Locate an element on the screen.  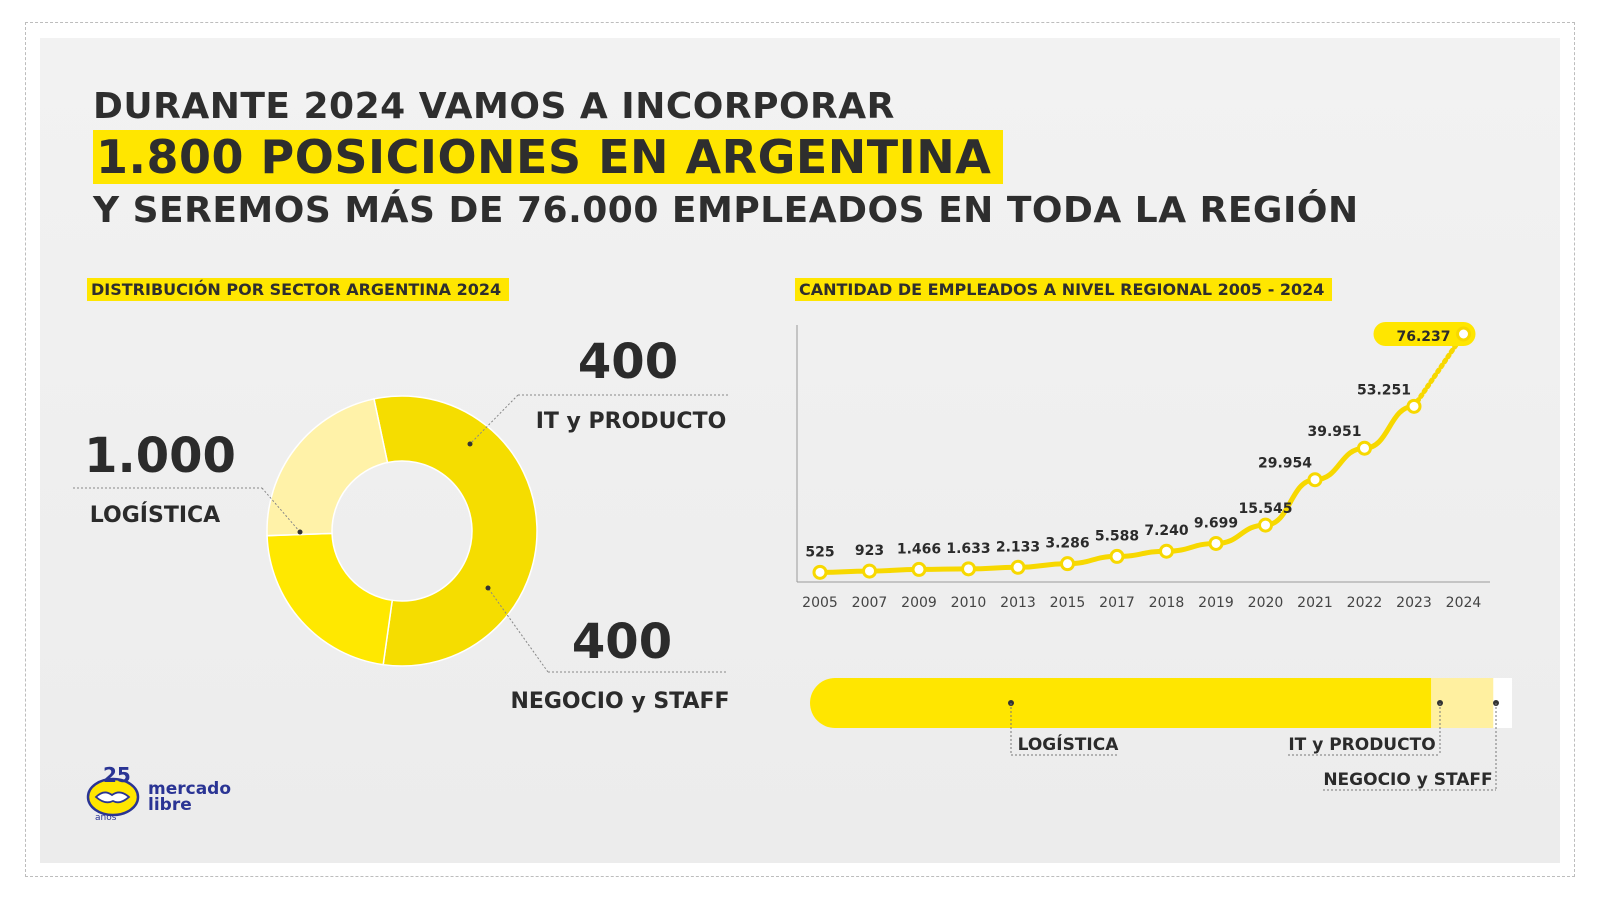
x-tick-2020: 2020 is located at coordinates (1266, 603).